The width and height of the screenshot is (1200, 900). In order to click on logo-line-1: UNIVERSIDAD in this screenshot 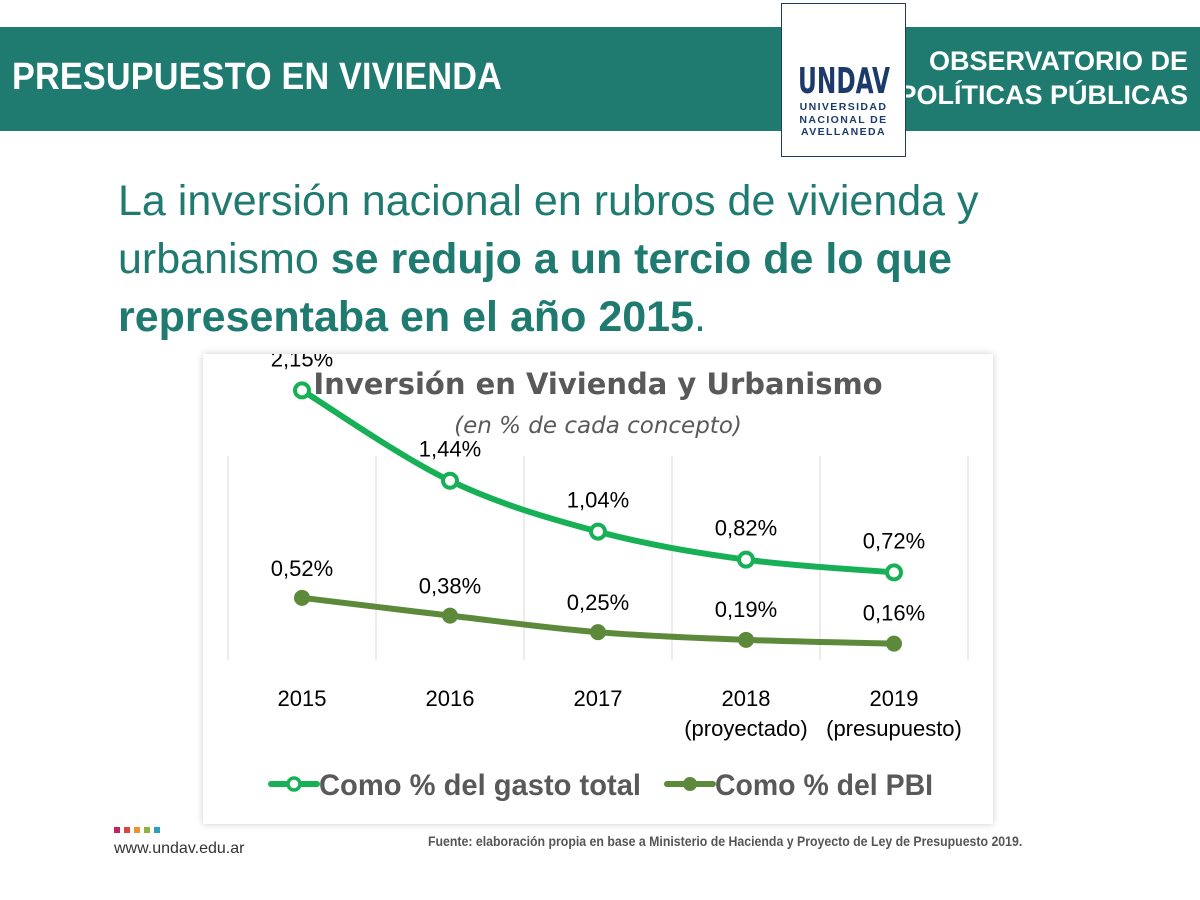, I will do `click(843, 107)`.